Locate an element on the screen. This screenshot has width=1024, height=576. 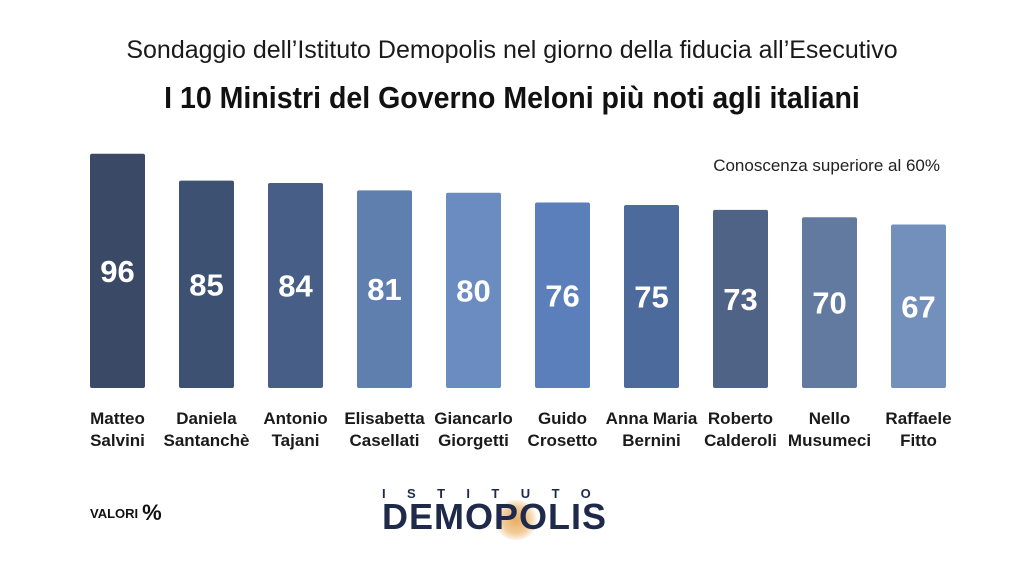
logo-main-text: DEMOPOLIS is located at coordinates (495, 516).